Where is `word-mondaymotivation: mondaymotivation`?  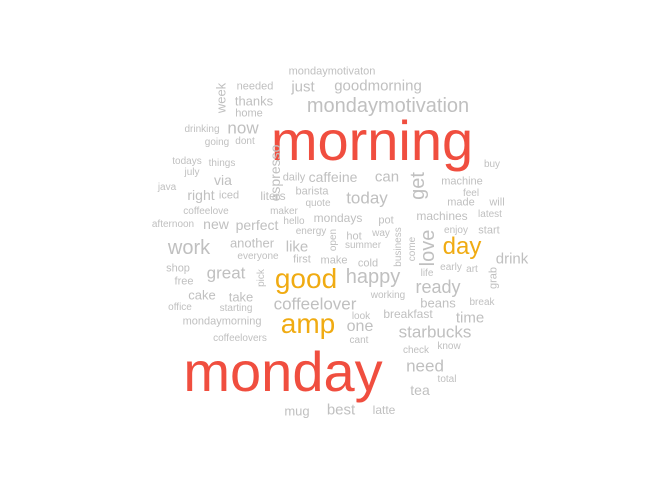 word-mondaymotivation: mondaymotivation is located at coordinates (388, 106).